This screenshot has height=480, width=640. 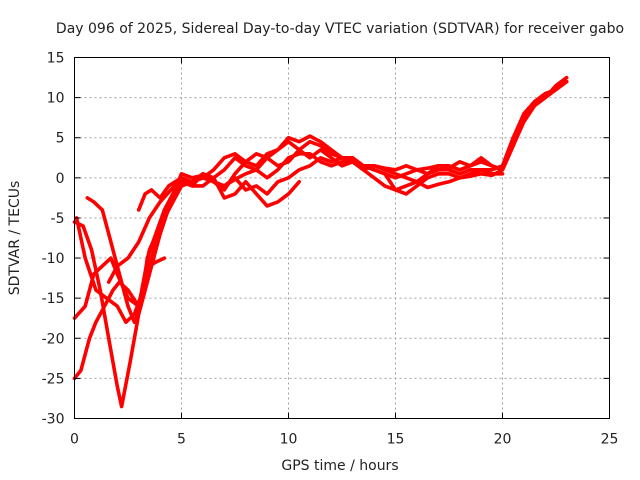 What do you see at coordinates (53, 379) in the screenshot?
I see `y-tick-label: -25` at bounding box center [53, 379].